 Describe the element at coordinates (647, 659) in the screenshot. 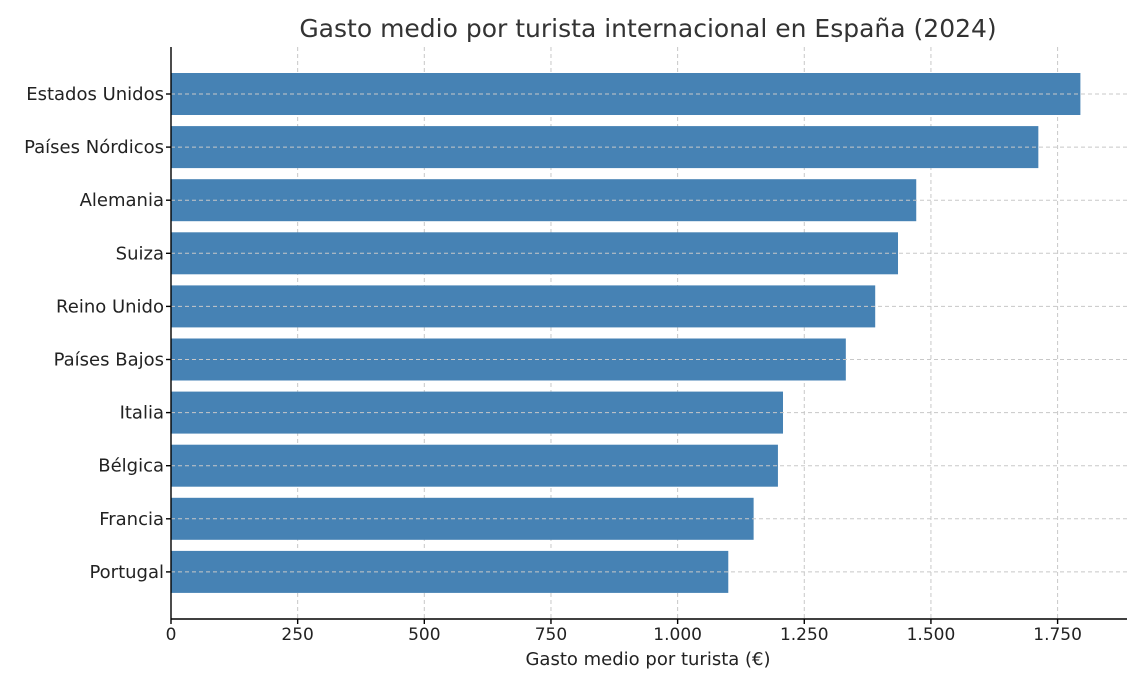

I see `x-axis-label: Gasto medio por turista (€)` at that location.